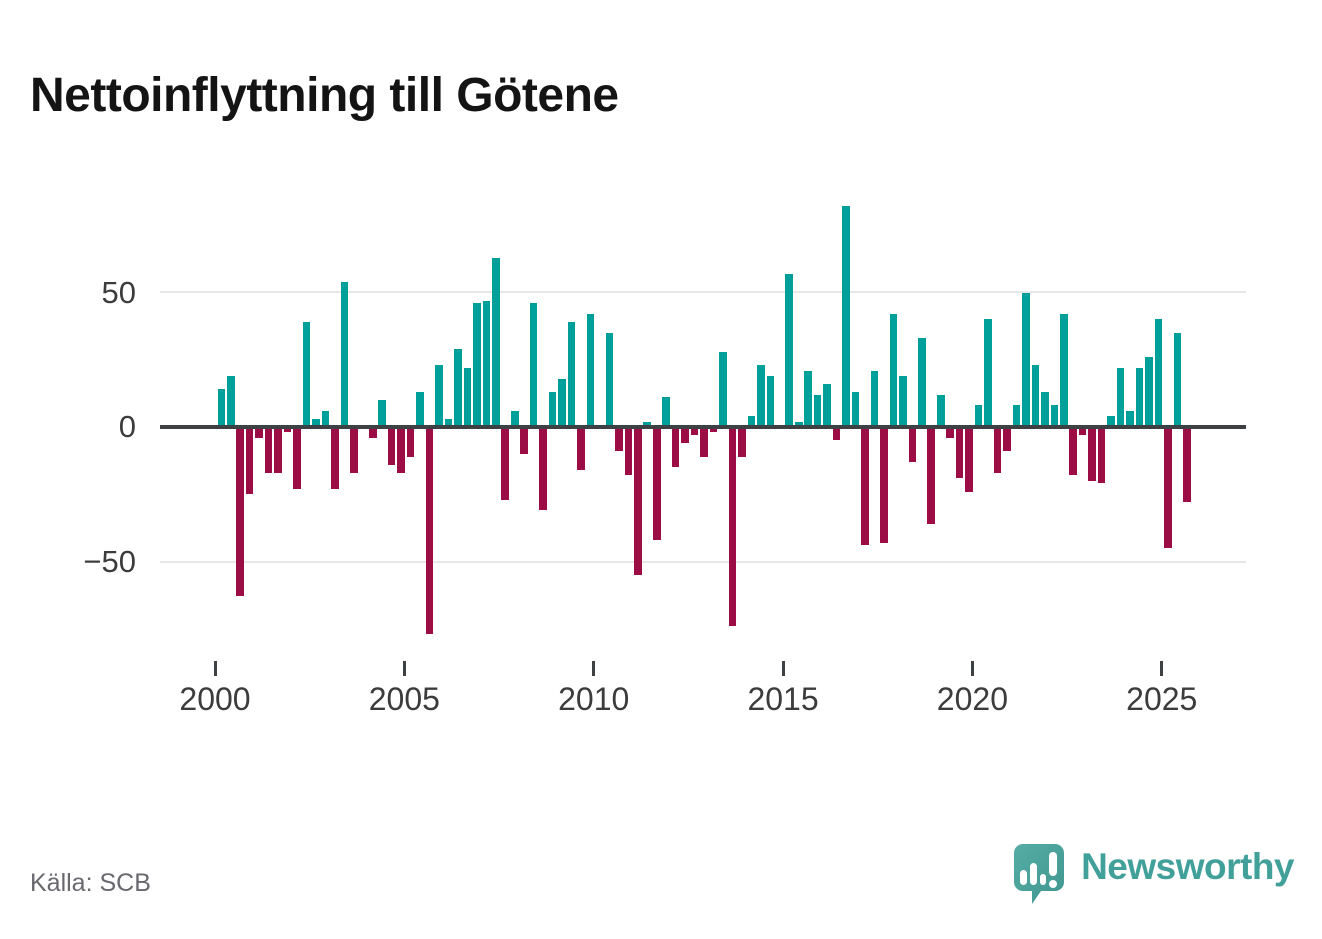 This screenshot has width=1322, height=939. I want to click on bar-2001Q1, so click(259, 432).